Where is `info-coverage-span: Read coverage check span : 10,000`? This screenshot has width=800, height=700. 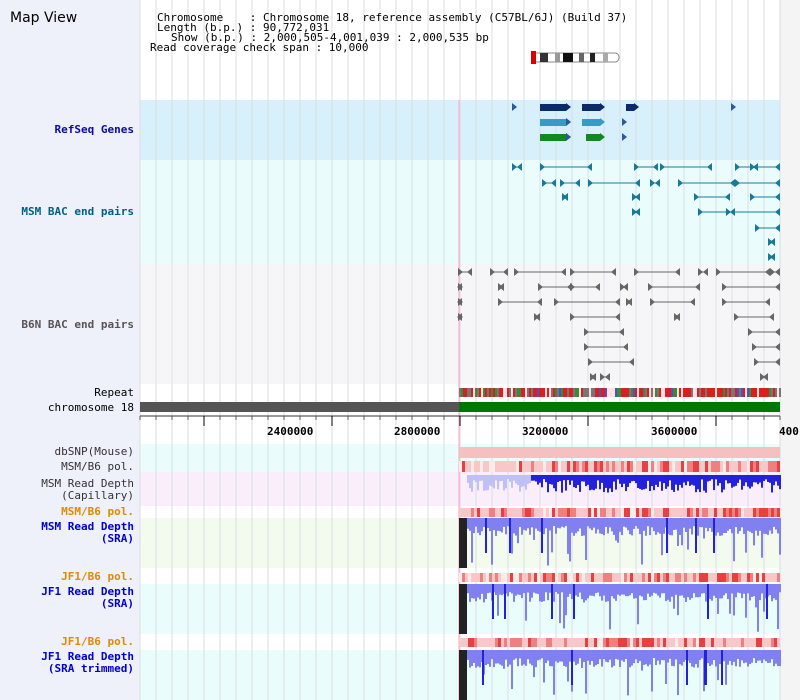 info-coverage-span: Read coverage check span : 10,000 is located at coordinates (259, 47).